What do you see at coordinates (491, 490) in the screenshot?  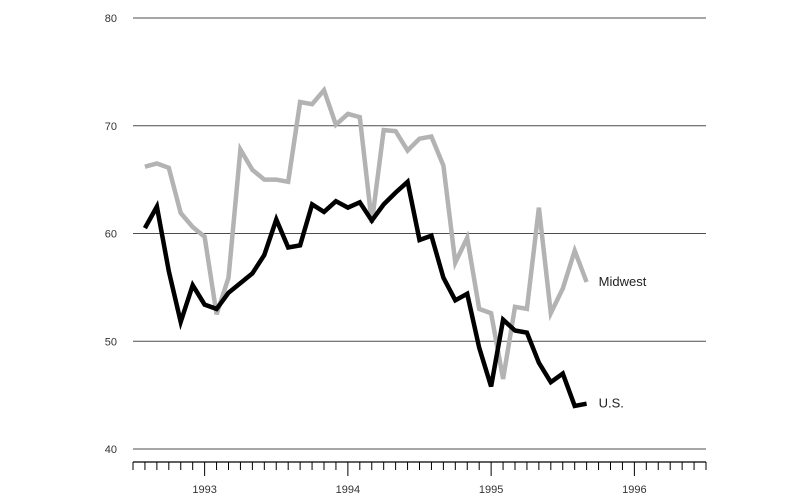 I see `x-tick-label-1995: 1995` at bounding box center [491, 490].